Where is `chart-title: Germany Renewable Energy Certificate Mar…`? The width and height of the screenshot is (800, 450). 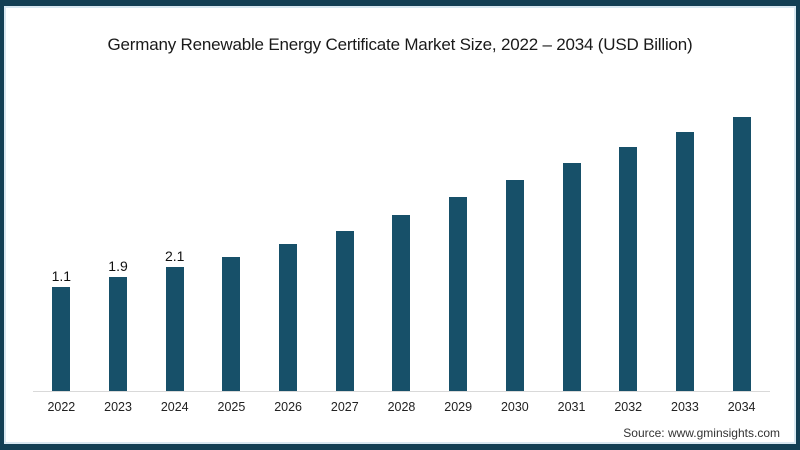
chart-title: Germany Renewable Energy Certificate Mar… is located at coordinates (400, 44).